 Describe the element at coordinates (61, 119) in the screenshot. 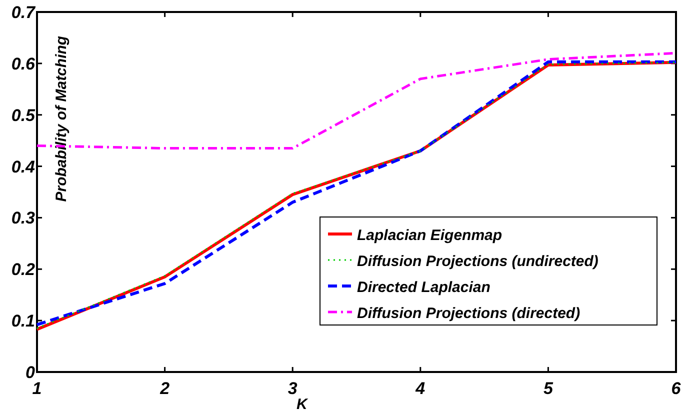

I see `y-axis-title: Probability of Matching` at that location.